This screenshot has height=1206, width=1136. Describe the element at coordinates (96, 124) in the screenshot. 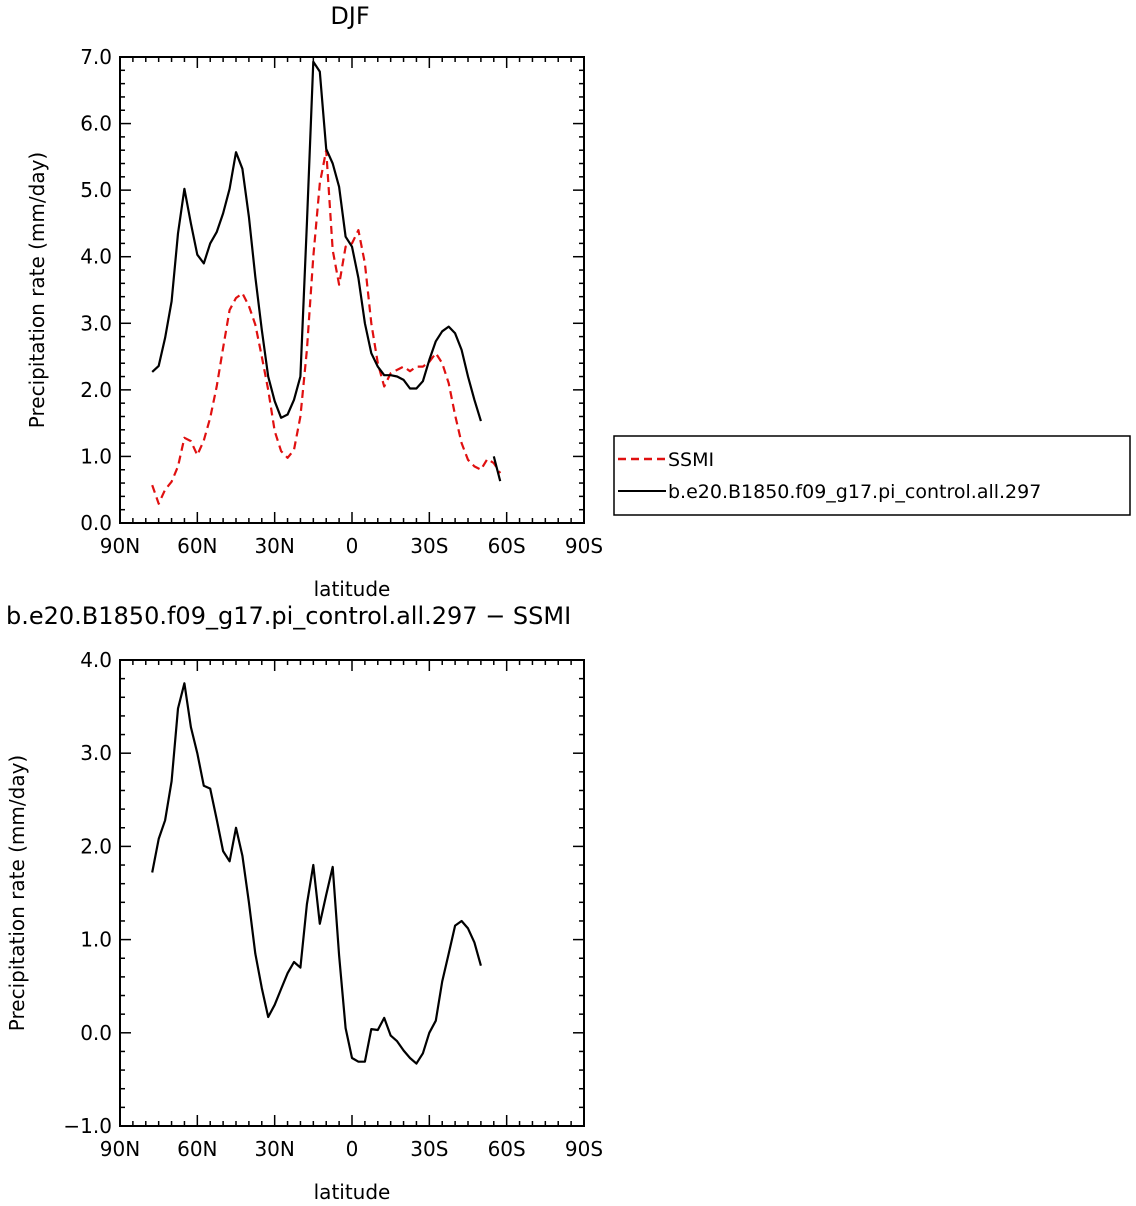

I see `y-tick-label: 6.0` at that location.